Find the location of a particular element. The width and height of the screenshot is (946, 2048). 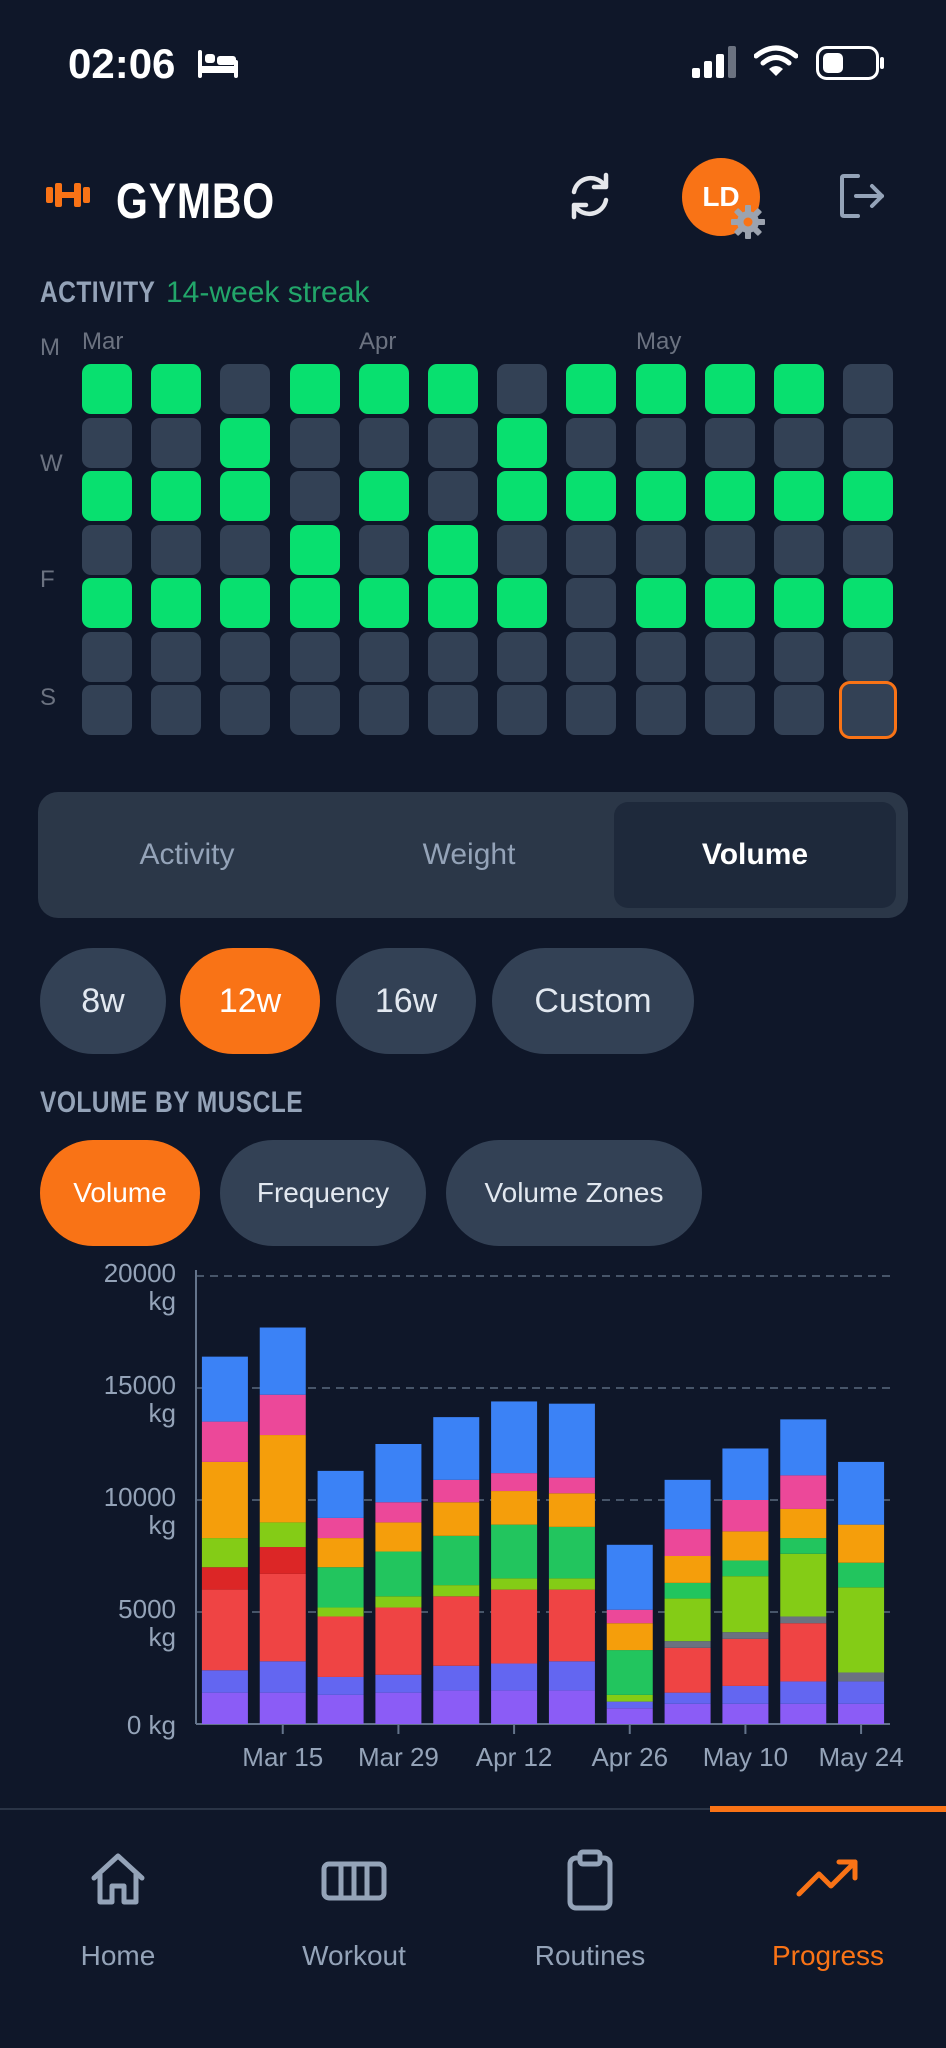

y-tick-label: 20000 is located at coordinates (140, 1273).